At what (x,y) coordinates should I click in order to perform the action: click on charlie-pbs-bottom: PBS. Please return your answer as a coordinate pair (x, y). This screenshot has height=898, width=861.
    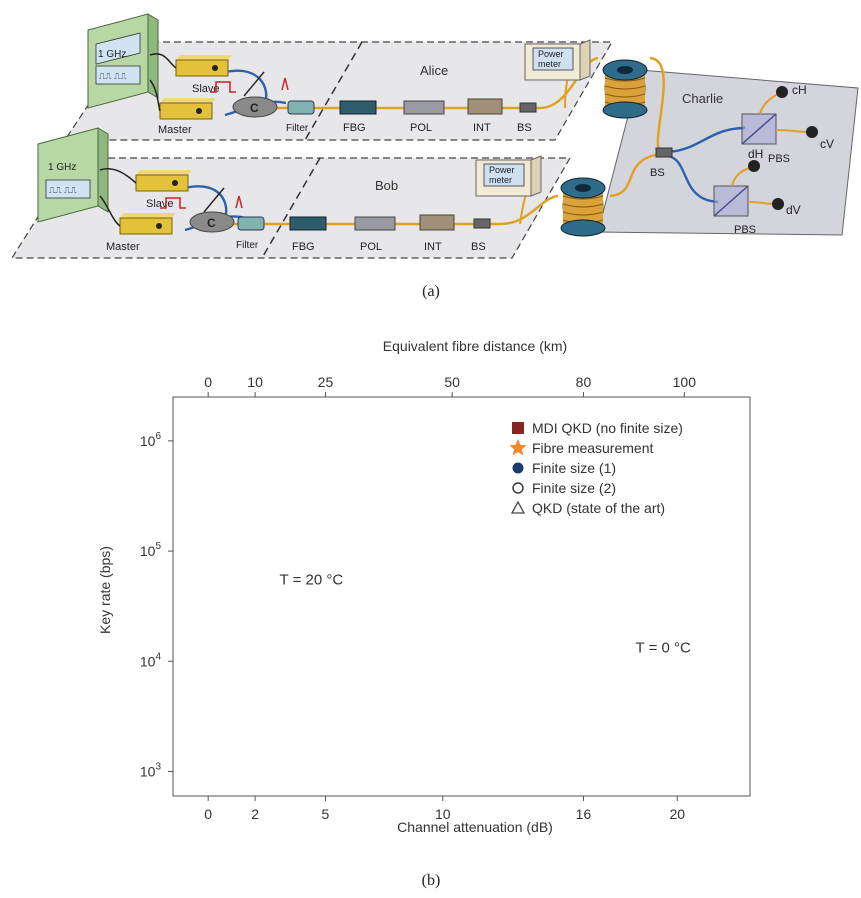
    Looking at the image, I should click on (734, 210).